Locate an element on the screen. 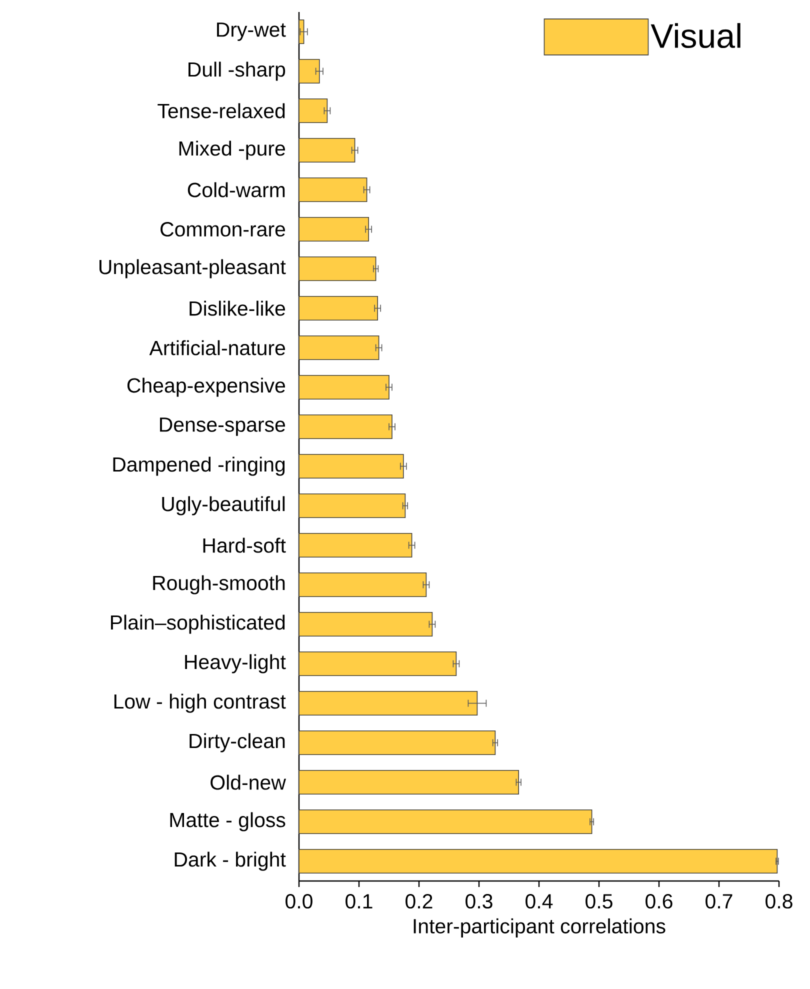  y-tick-label: Cheap-expensive is located at coordinates (206, 387).